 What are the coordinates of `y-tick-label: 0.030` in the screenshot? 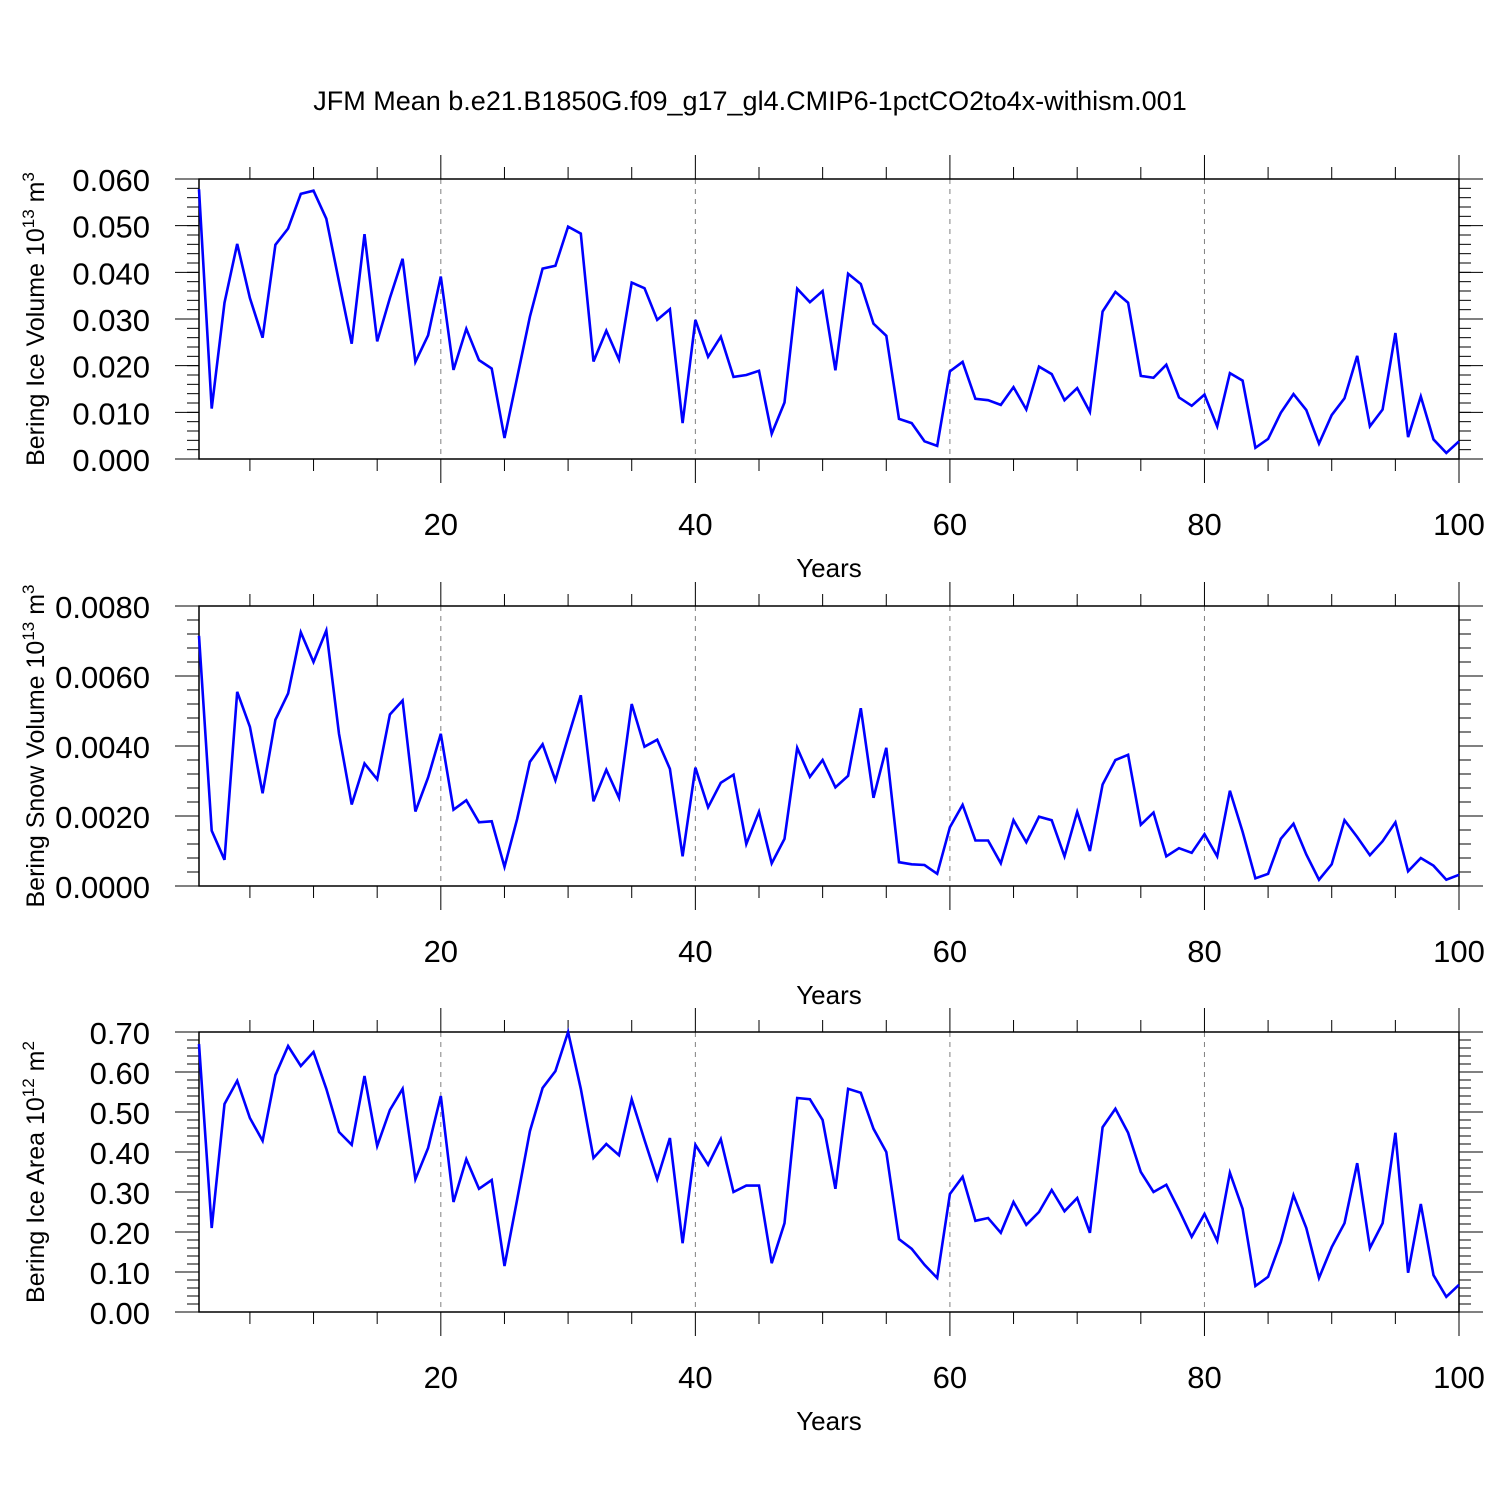 It's located at (111, 320).